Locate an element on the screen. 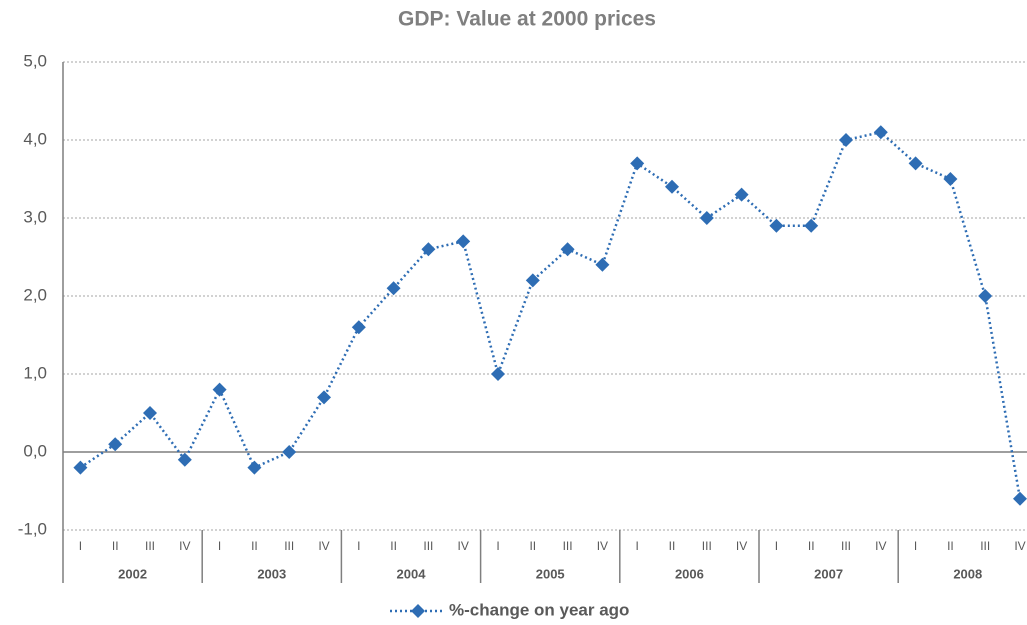 The width and height of the screenshot is (1027, 625). y-tick-label: 4,0 is located at coordinates (35, 138).